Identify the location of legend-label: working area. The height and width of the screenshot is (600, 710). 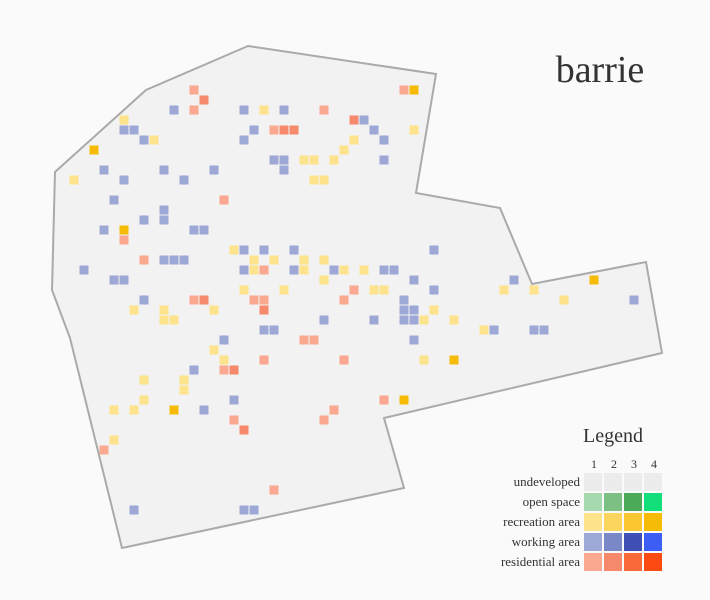
(545, 541).